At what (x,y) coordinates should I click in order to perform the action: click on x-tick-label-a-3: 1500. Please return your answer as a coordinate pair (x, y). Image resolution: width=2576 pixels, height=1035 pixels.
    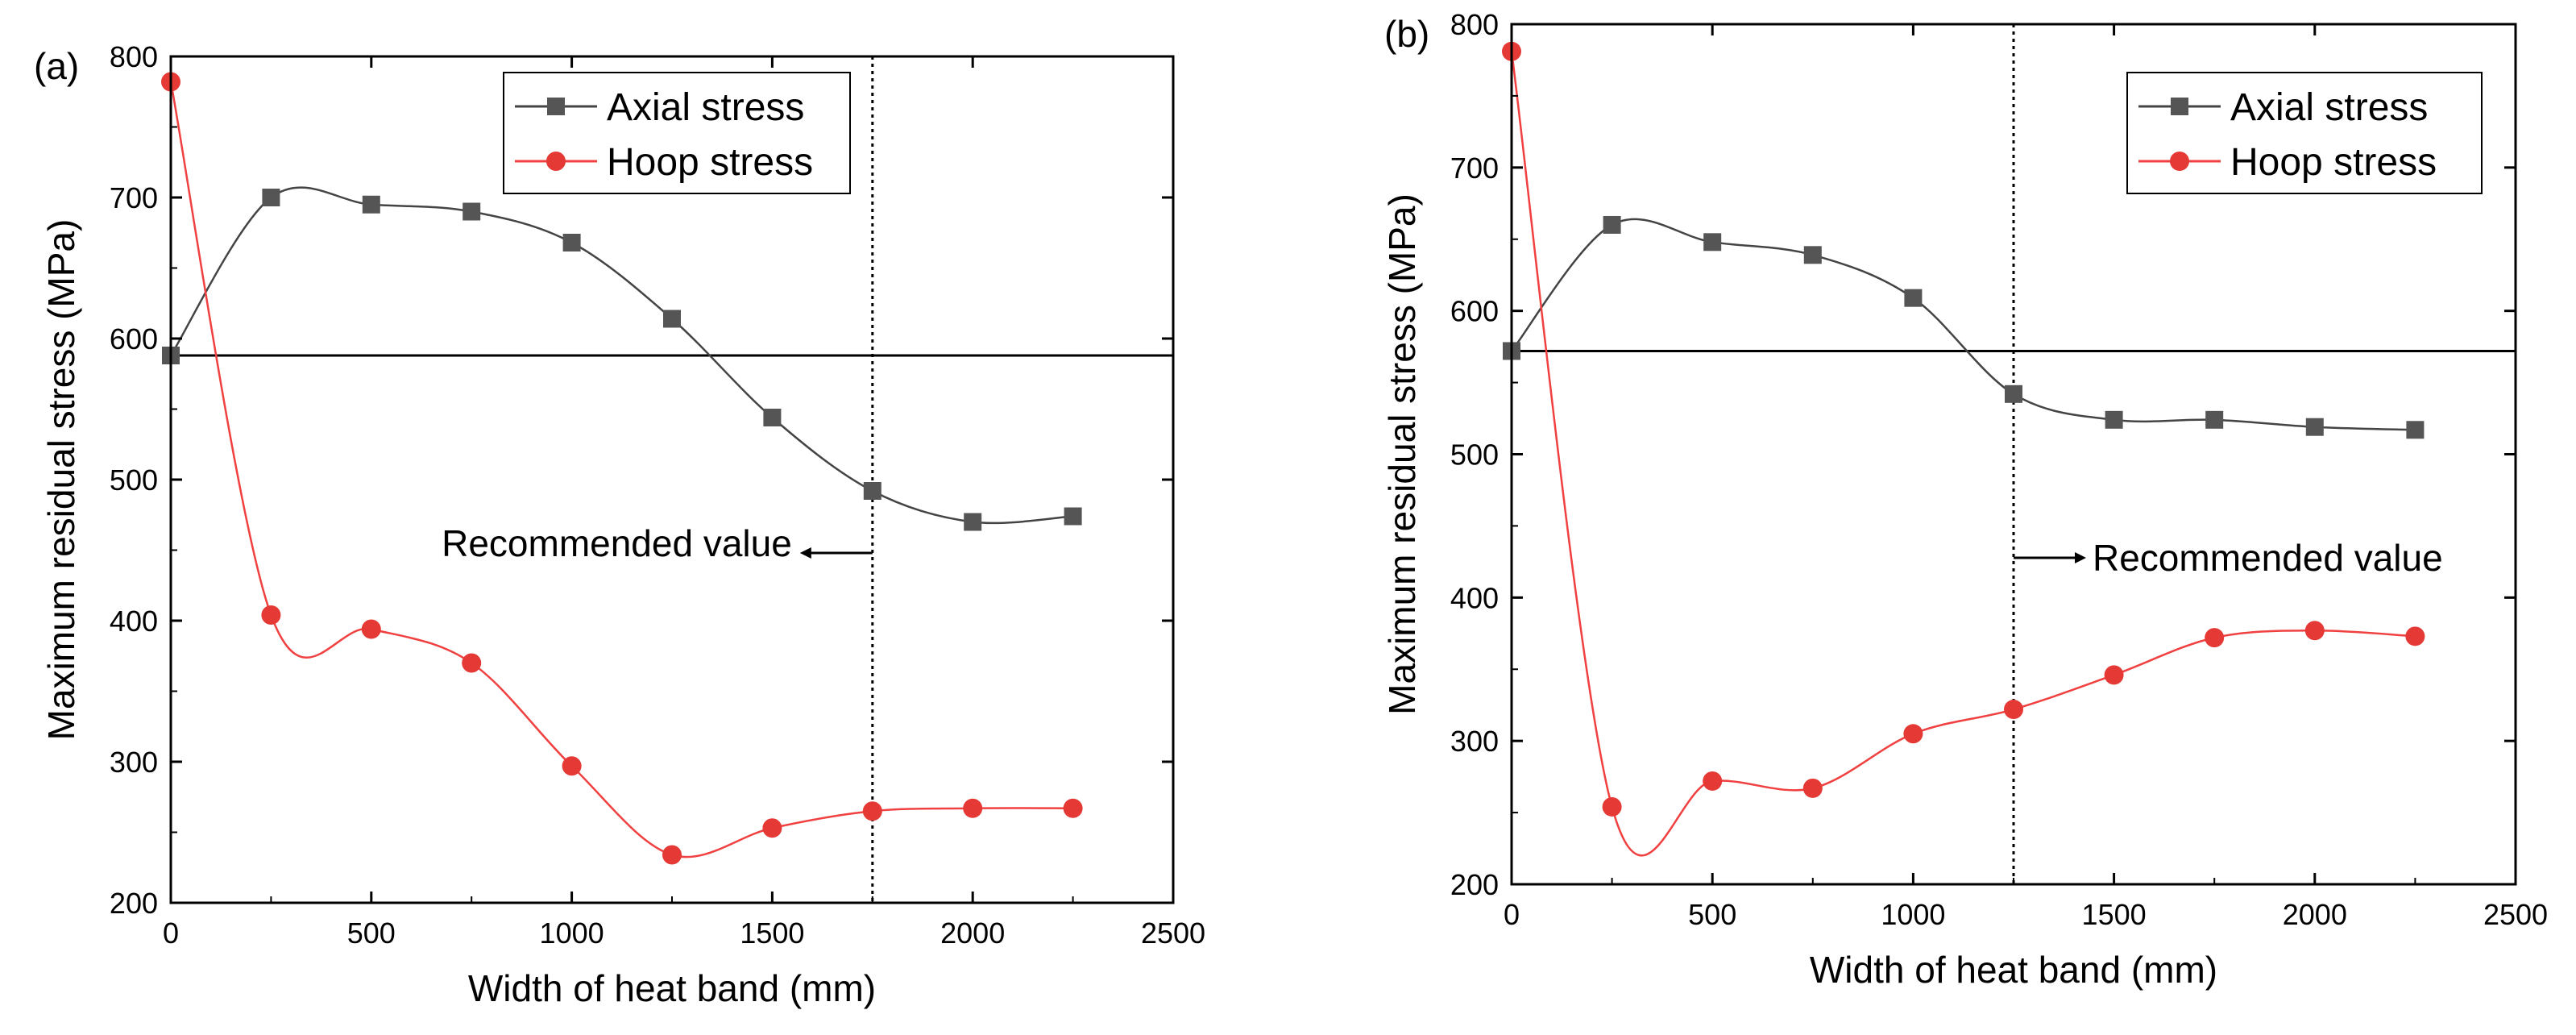
    Looking at the image, I should click on (772, 933).